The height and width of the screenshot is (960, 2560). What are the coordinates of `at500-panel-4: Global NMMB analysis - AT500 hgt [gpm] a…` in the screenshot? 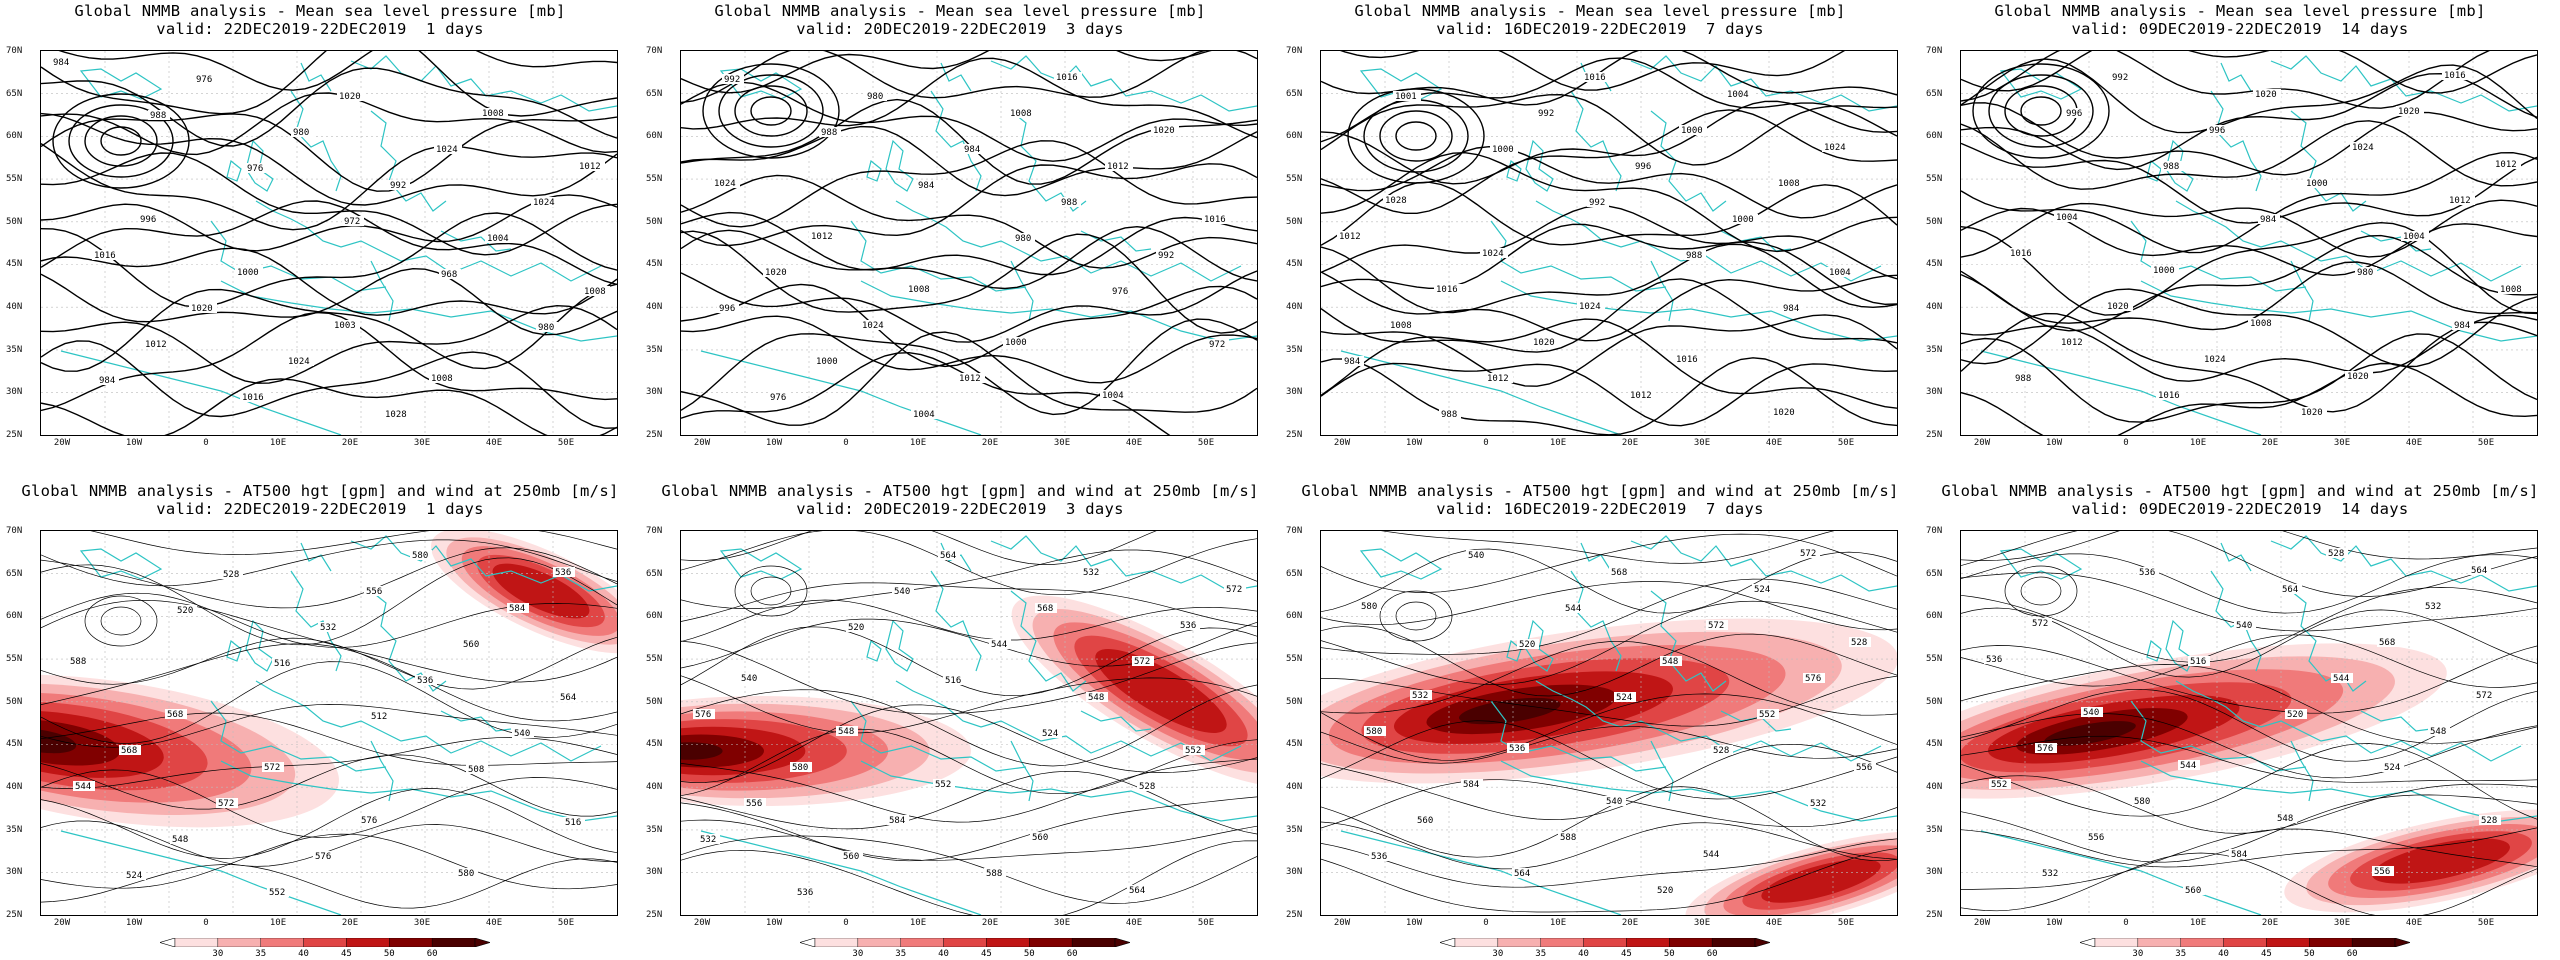 It's located at (2240, 720).